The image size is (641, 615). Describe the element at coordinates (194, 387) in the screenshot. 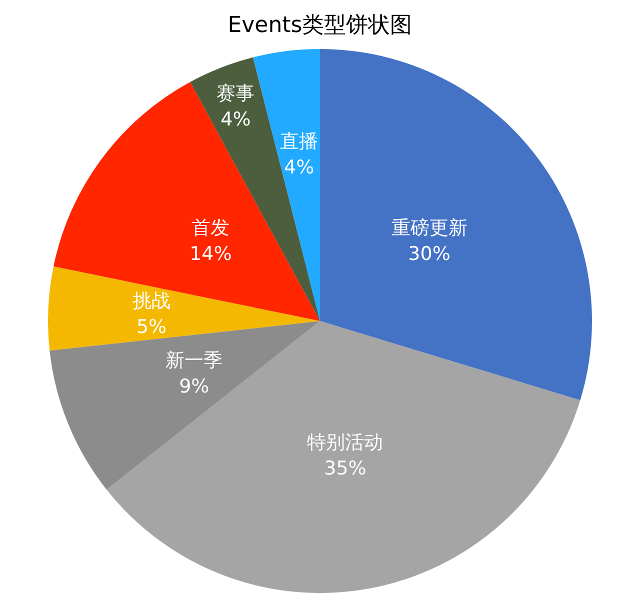

I see `data-label: 9%` at that location.